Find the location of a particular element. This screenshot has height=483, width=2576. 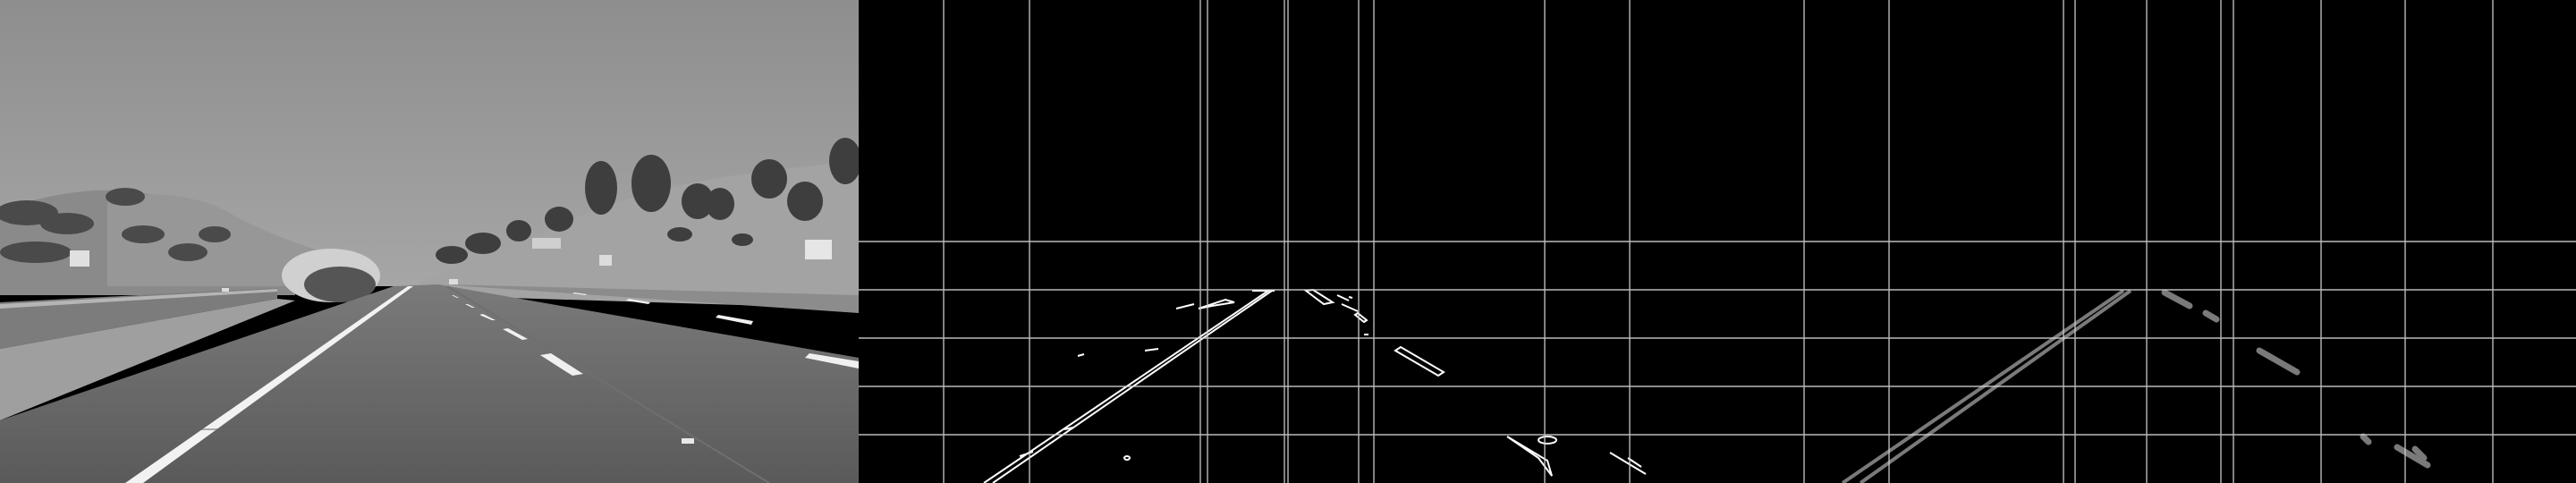

right-hill is located at coordinates (639, 235).